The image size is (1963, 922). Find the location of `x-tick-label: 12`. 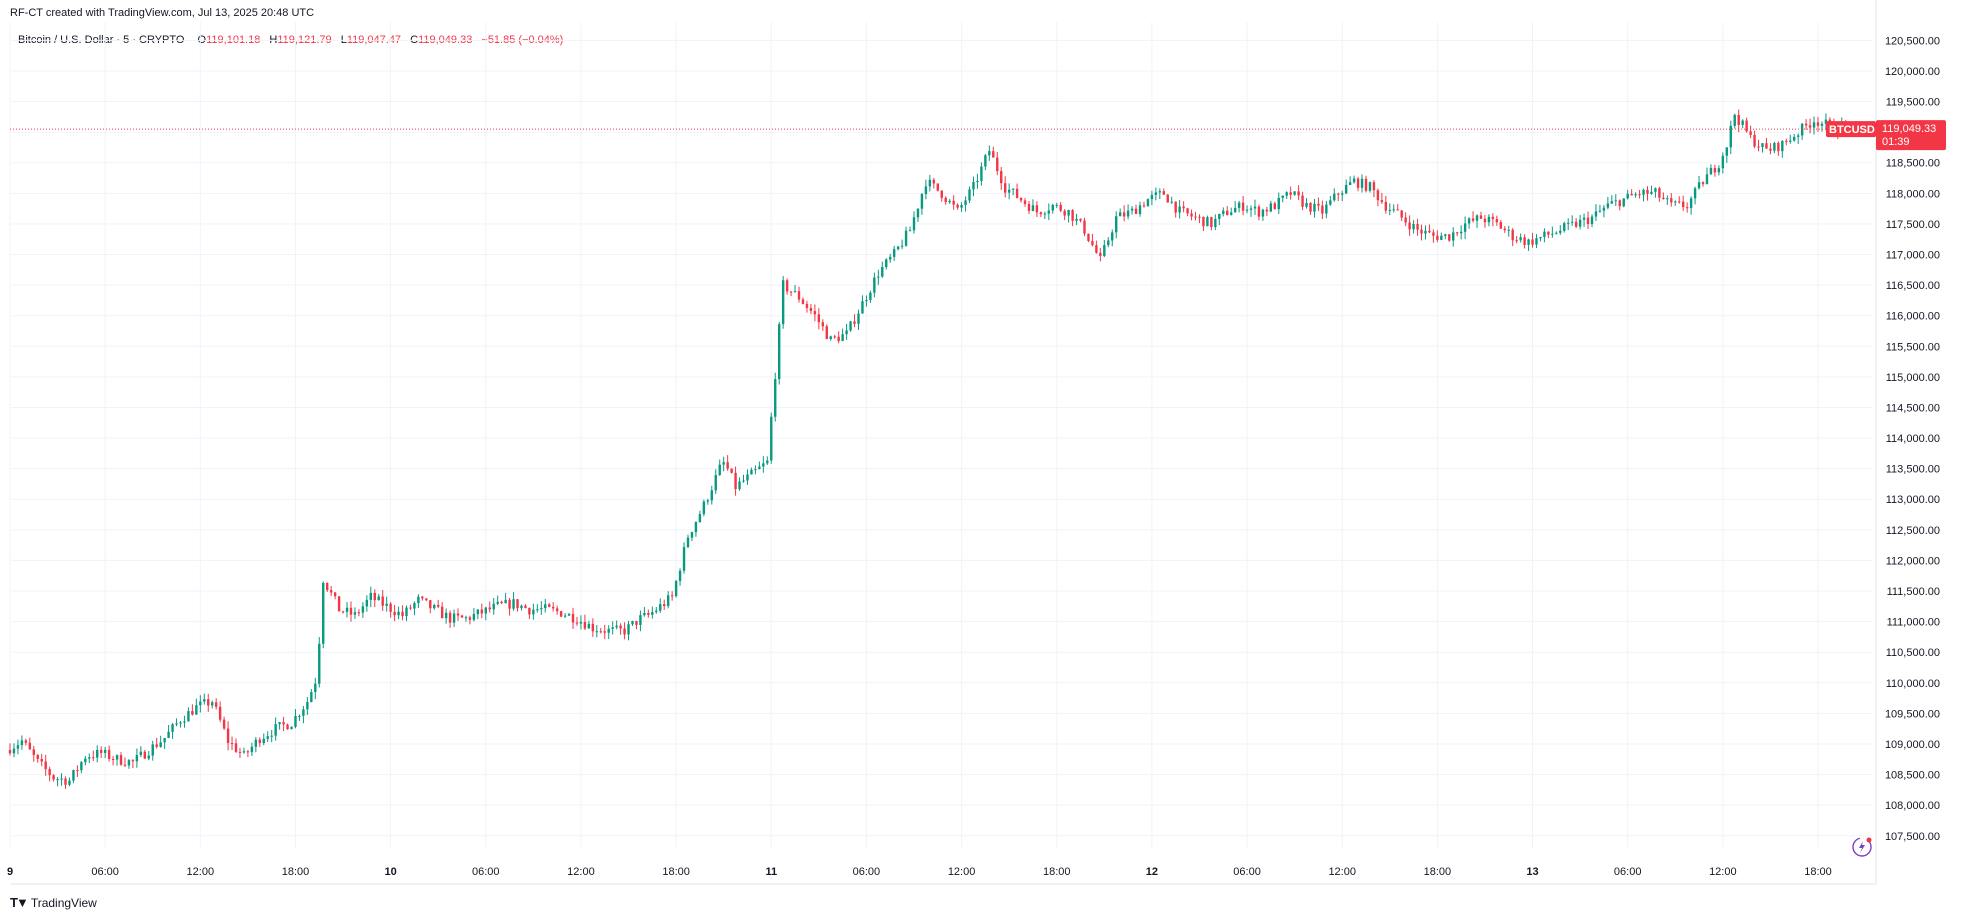

x-tick-label: 12 is located at coordinates (1152, 872).